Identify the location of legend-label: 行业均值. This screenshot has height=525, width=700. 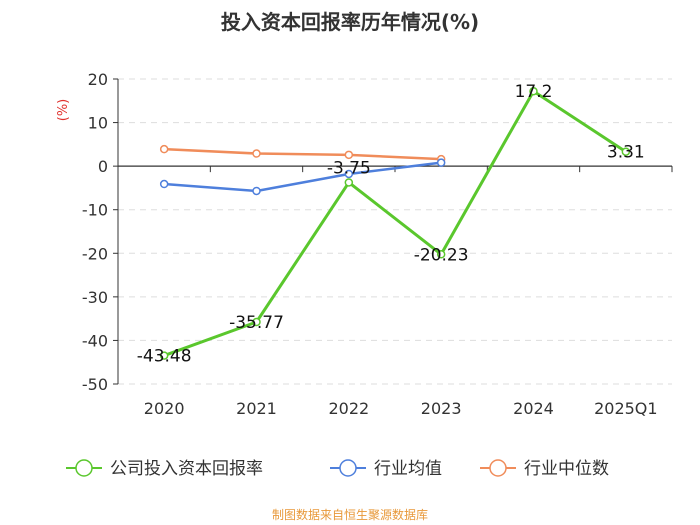
(408, 469).